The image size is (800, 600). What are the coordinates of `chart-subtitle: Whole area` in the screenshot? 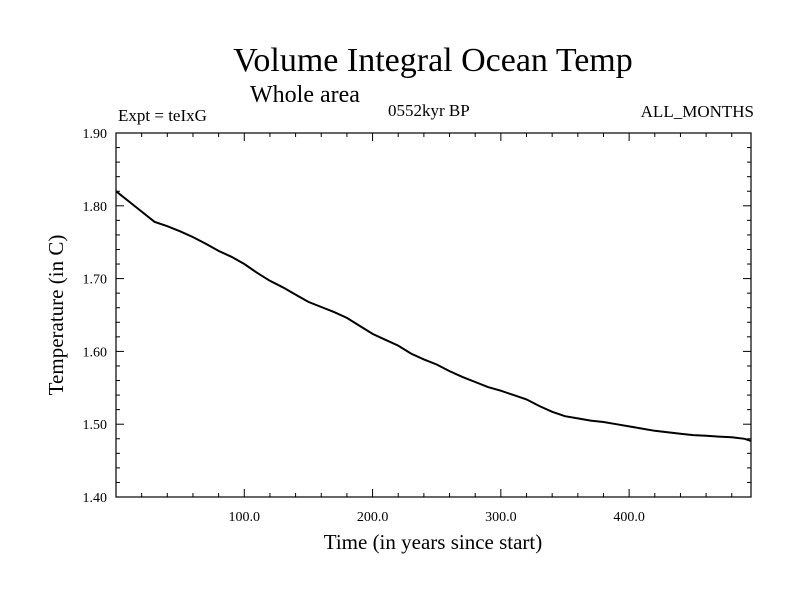 It's located at (305, 95).